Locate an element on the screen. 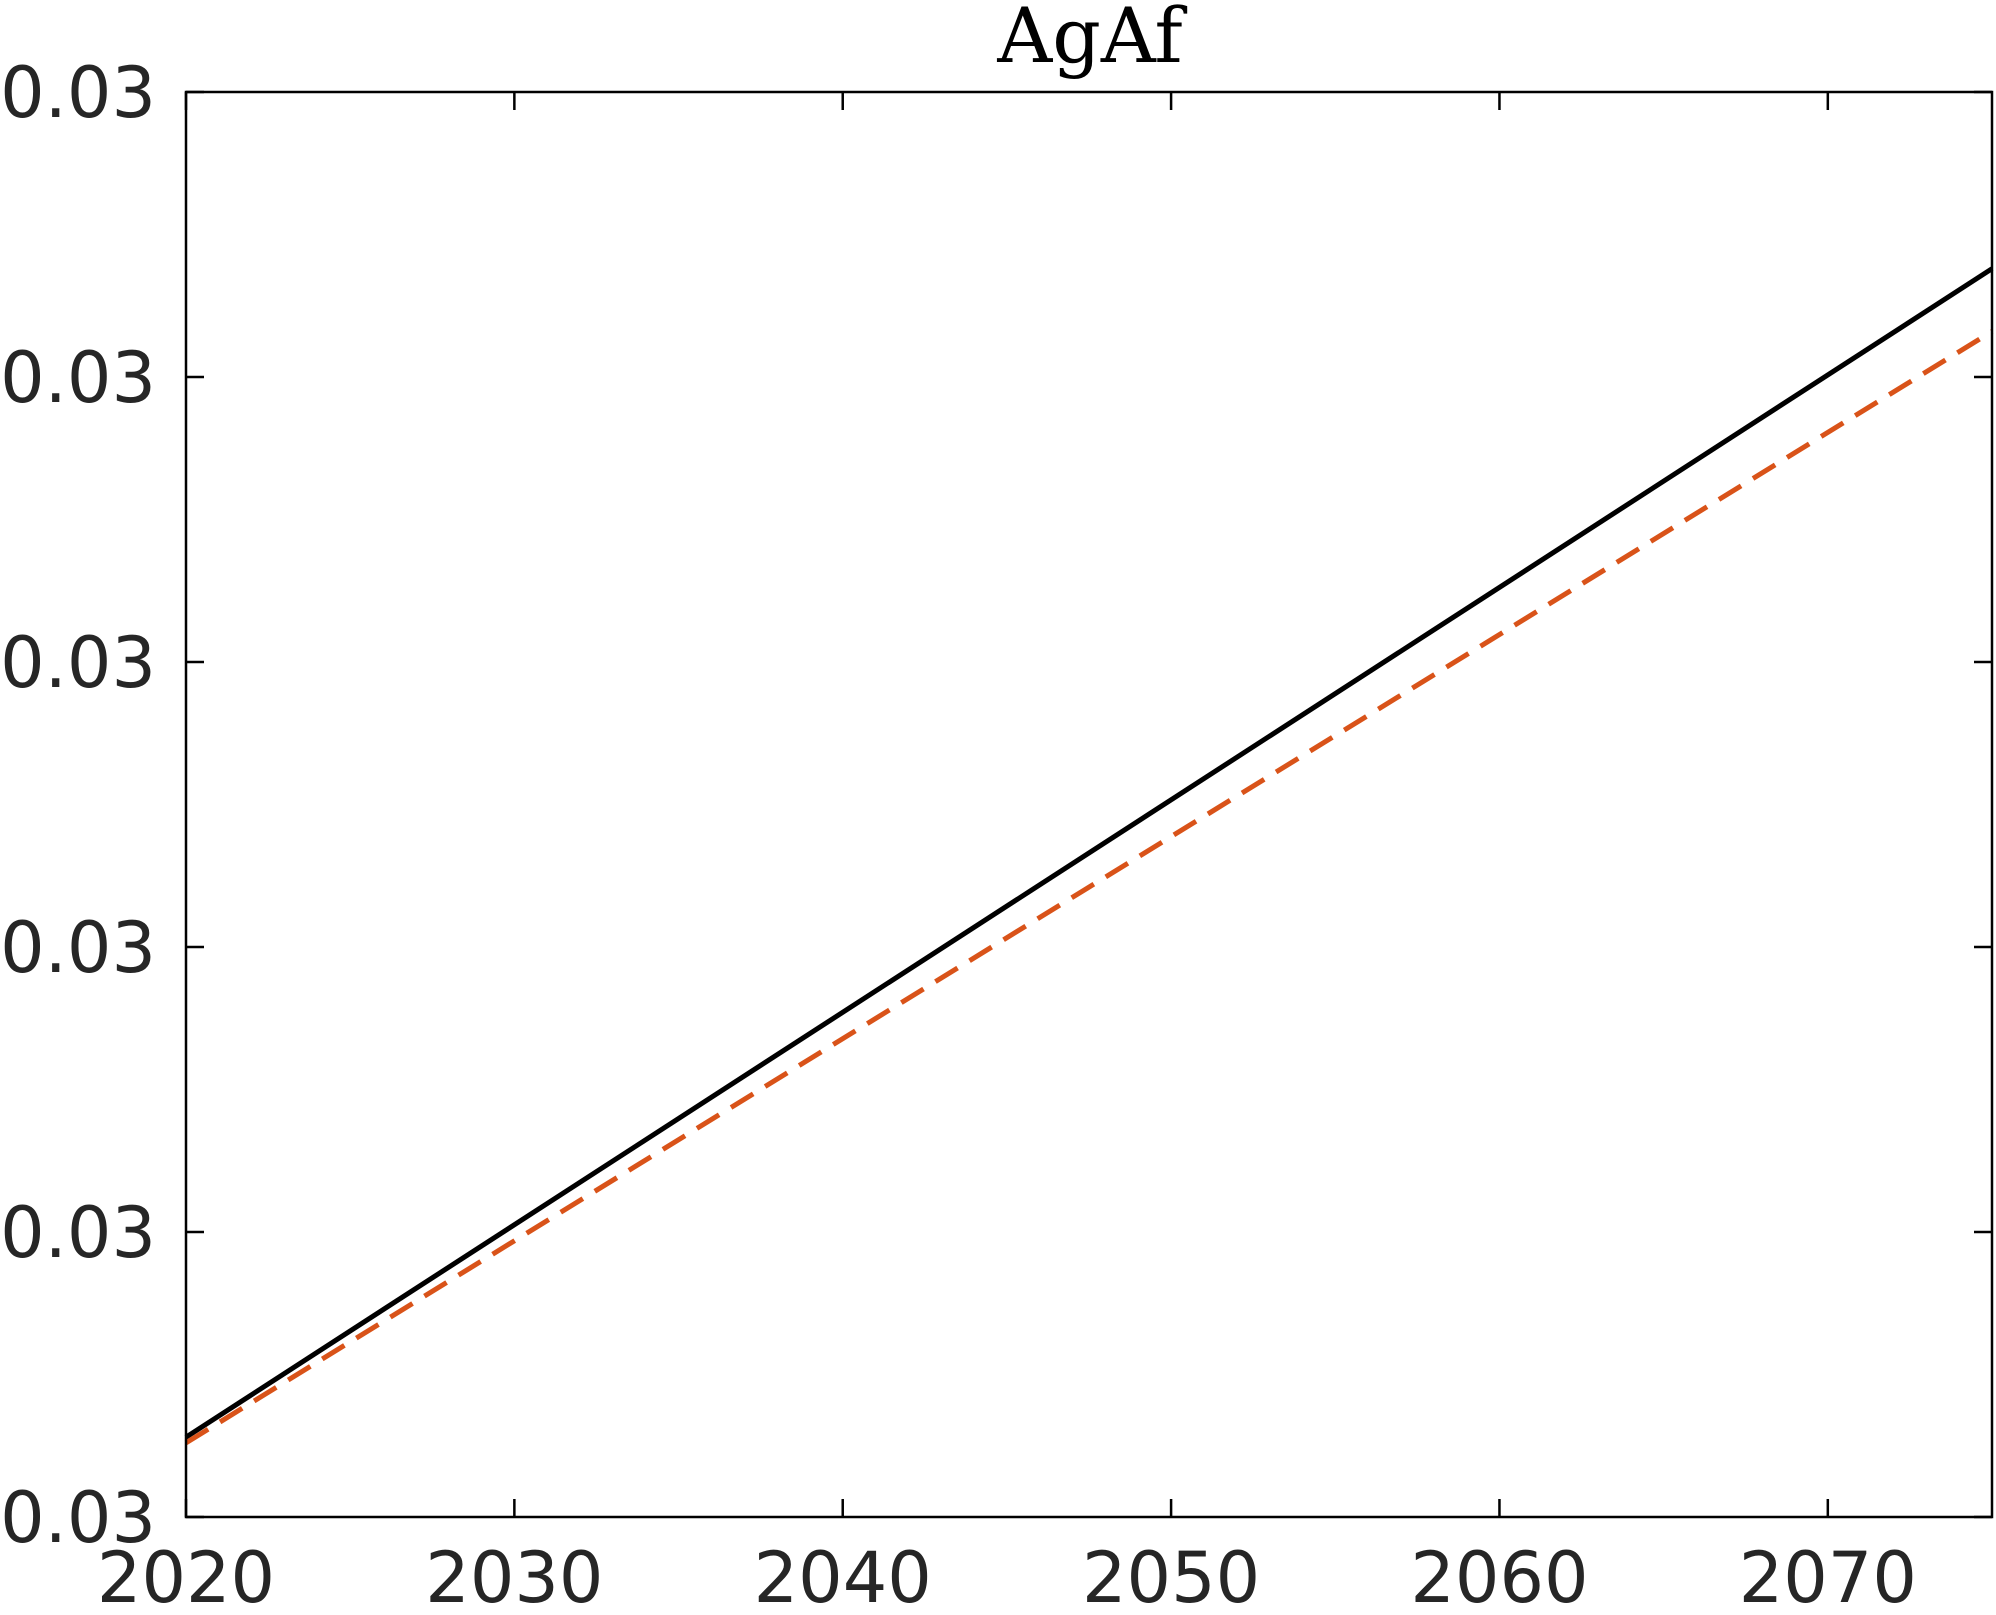 Image resolution: width=1996 pixels, height=1615 pixels. x-tick-label: 2020 is located at coordinates (186, 1576).